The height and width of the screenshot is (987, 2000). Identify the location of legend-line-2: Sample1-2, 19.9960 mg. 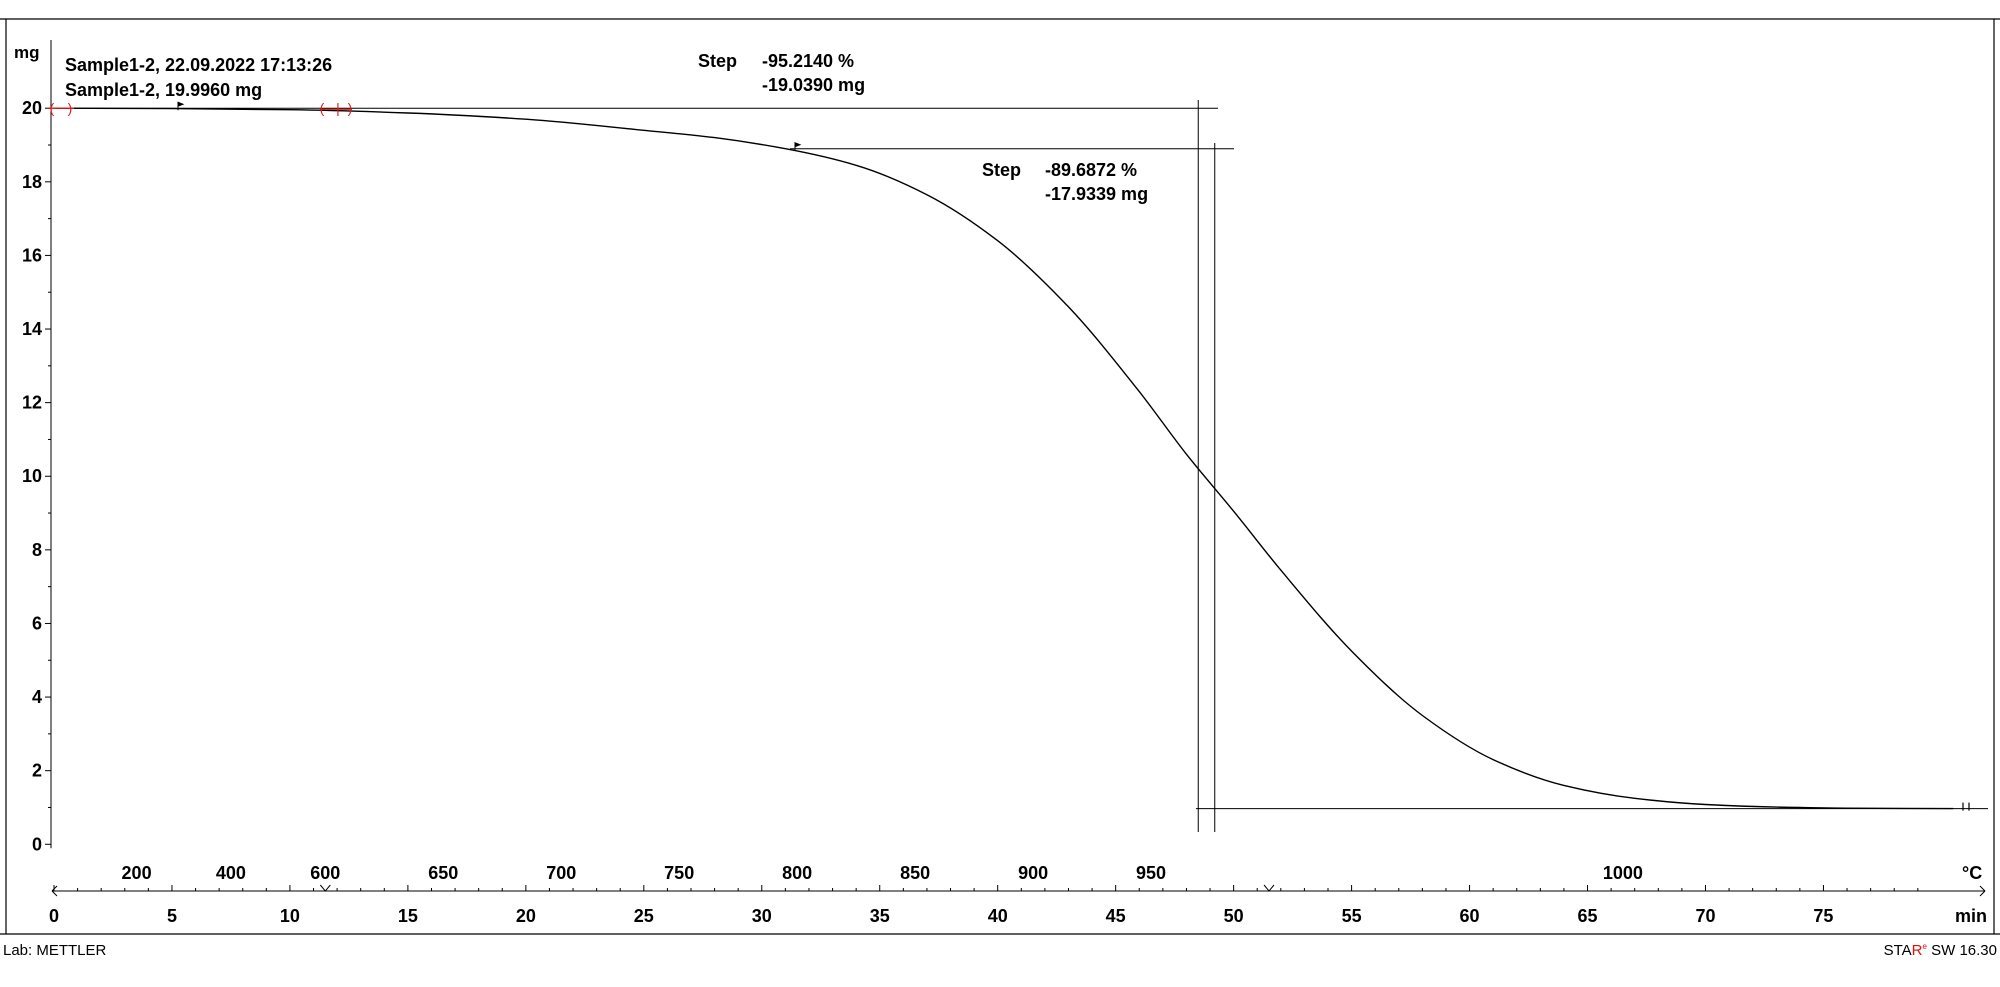
(163, 90).